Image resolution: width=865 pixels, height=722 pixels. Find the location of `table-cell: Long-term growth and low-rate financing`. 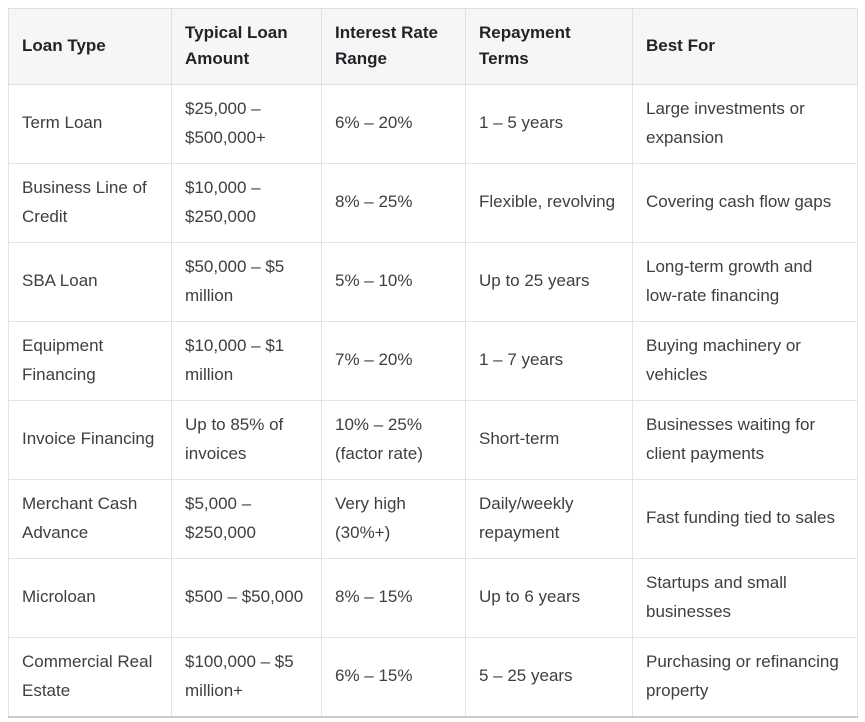

table-cell: Long-term growth and low-rate financing is located at coordinates (745, 281).